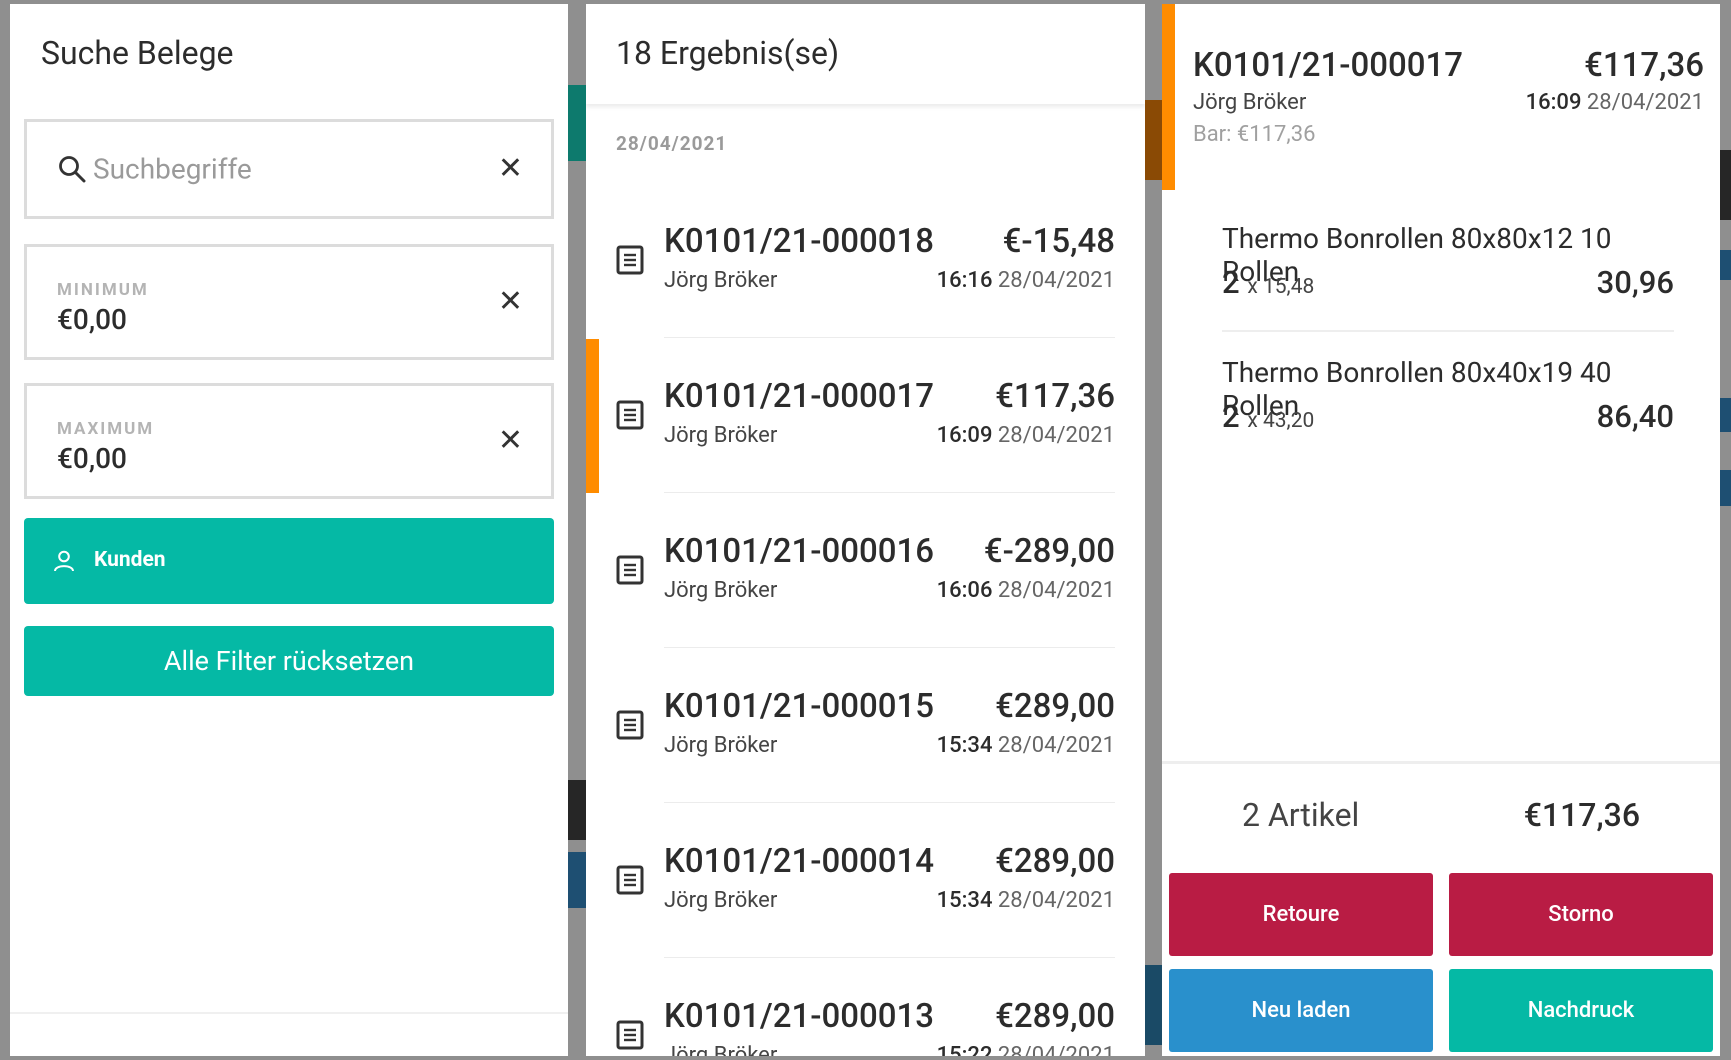 The width and height of the screenshot is (1731, 1060). What do you see at coordinates (799, 551) in the screenshot?
I see `result-id: K0101/21-000016` at bounding box center [799, 551].